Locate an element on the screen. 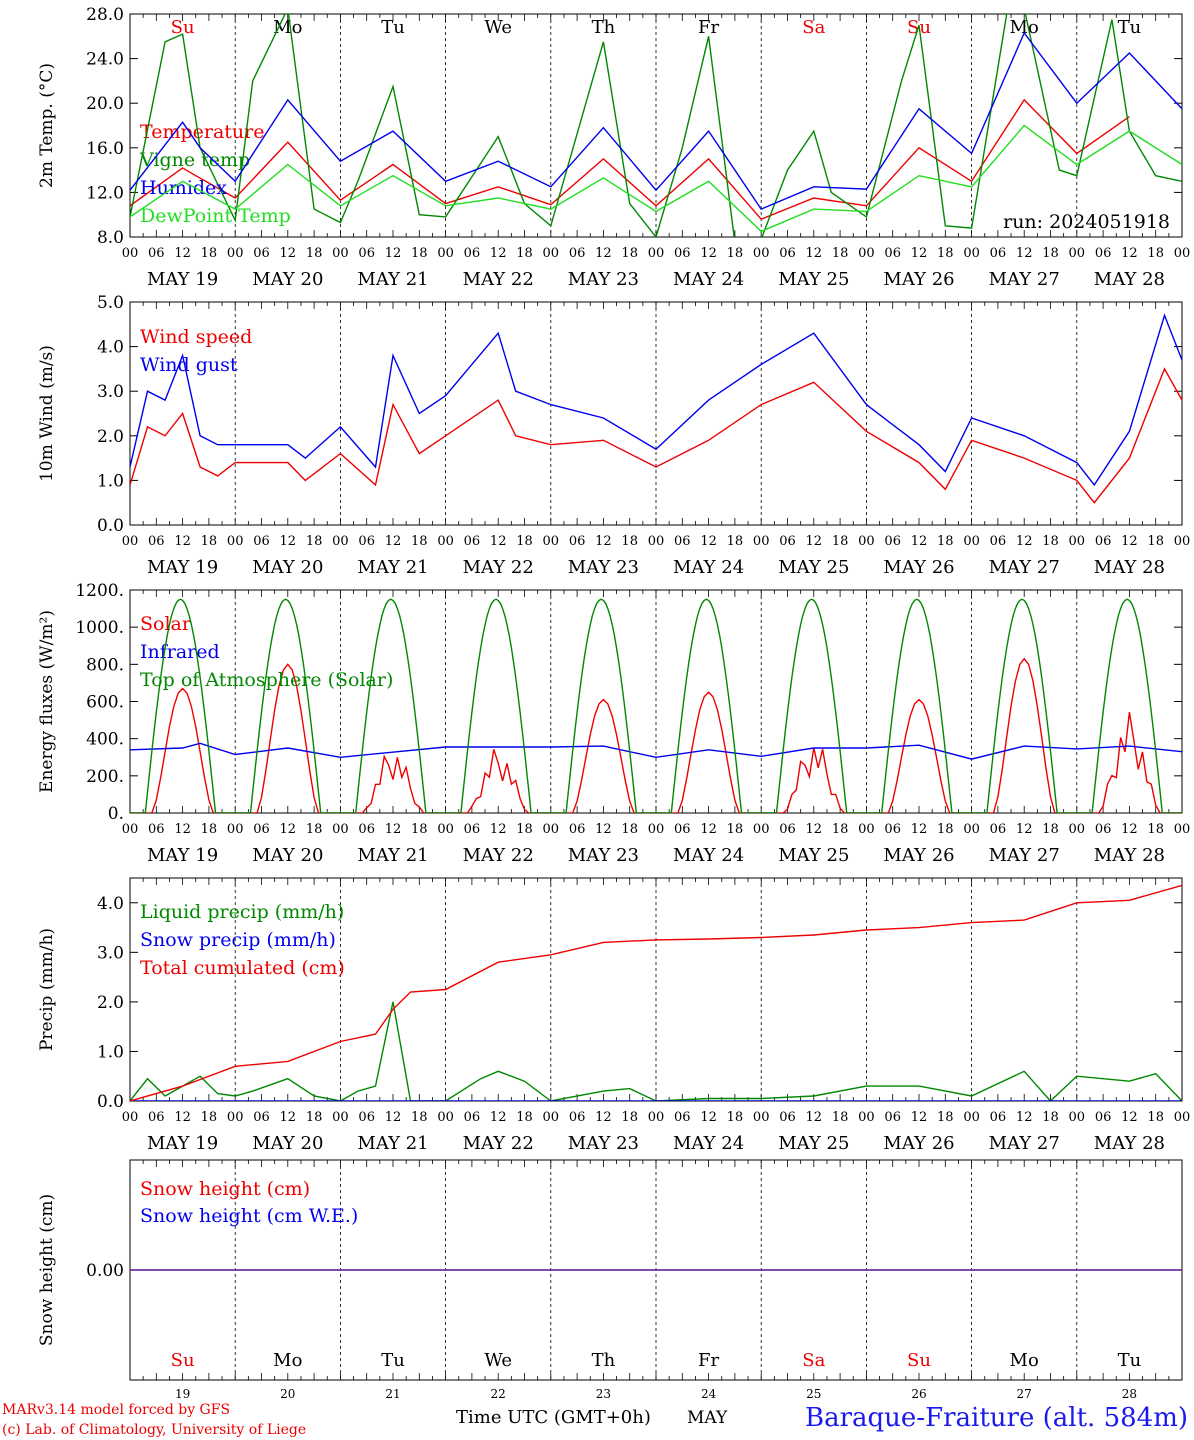 The width and height of the screenshot is (1194, 1440). x-date-label: MAY 21 is located at coordinates (392, 855).